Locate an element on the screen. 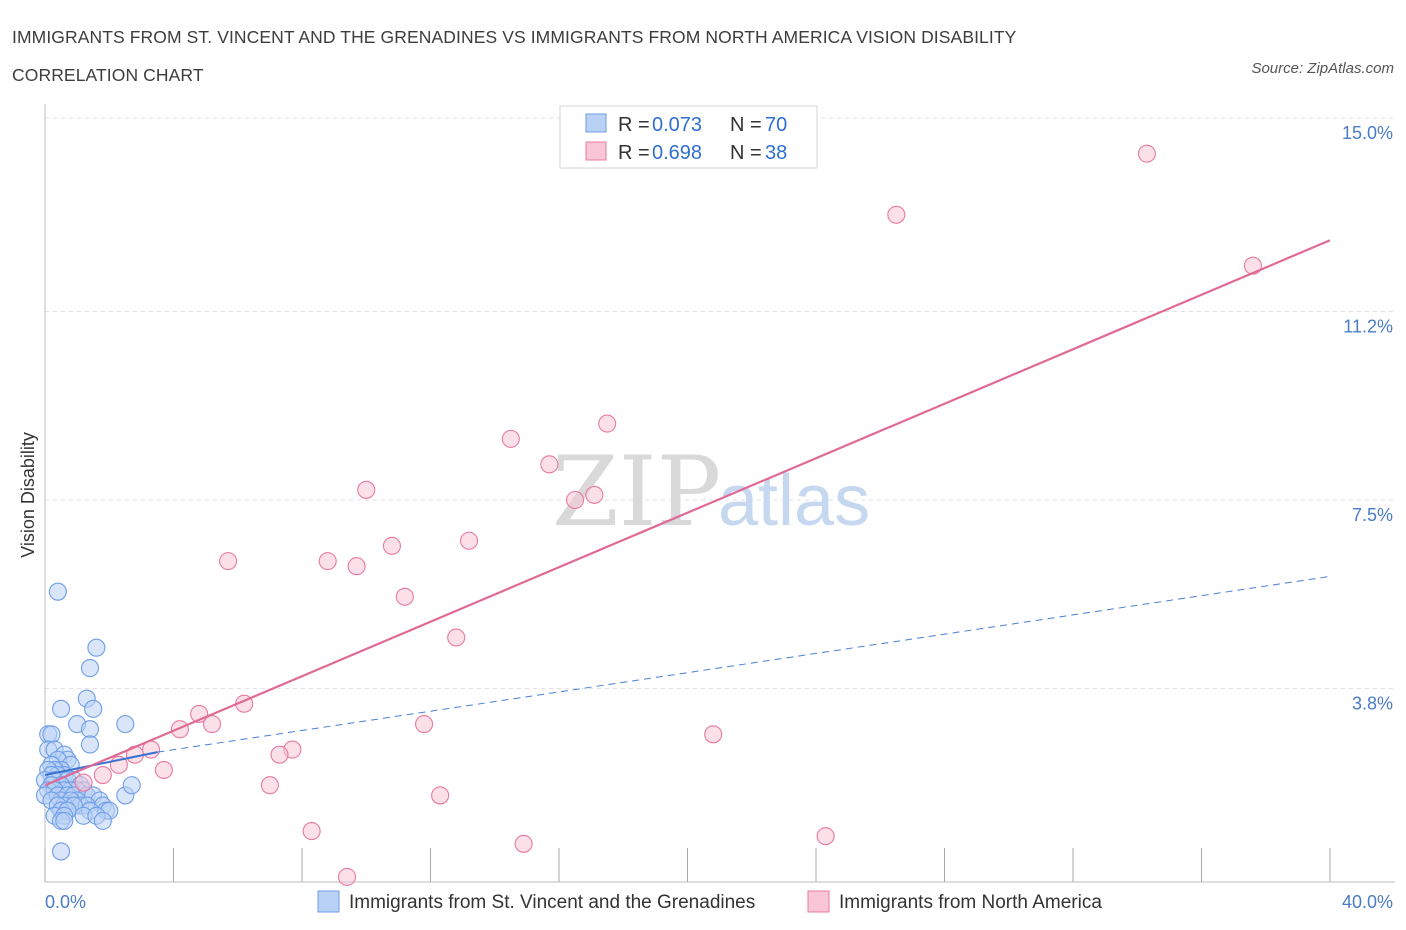 This screenshot has width=1406, height=930. trendline-st-vincent-solid is located at coordinates (101, 764).